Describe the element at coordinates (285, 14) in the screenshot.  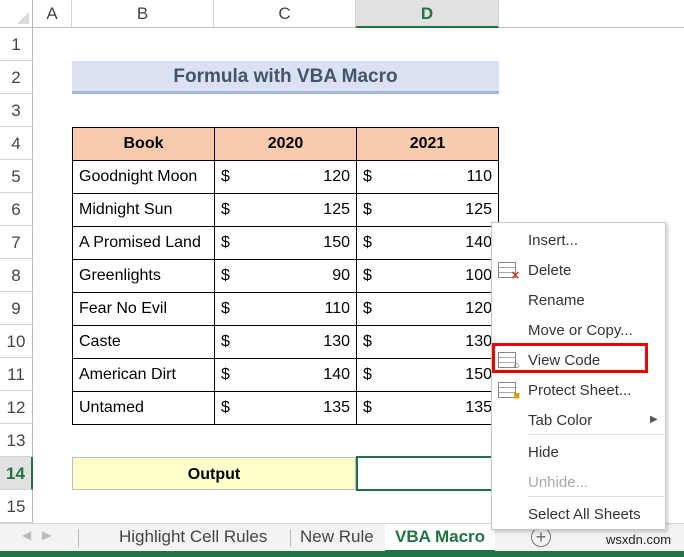
I see `column-header-c: C` at that location.